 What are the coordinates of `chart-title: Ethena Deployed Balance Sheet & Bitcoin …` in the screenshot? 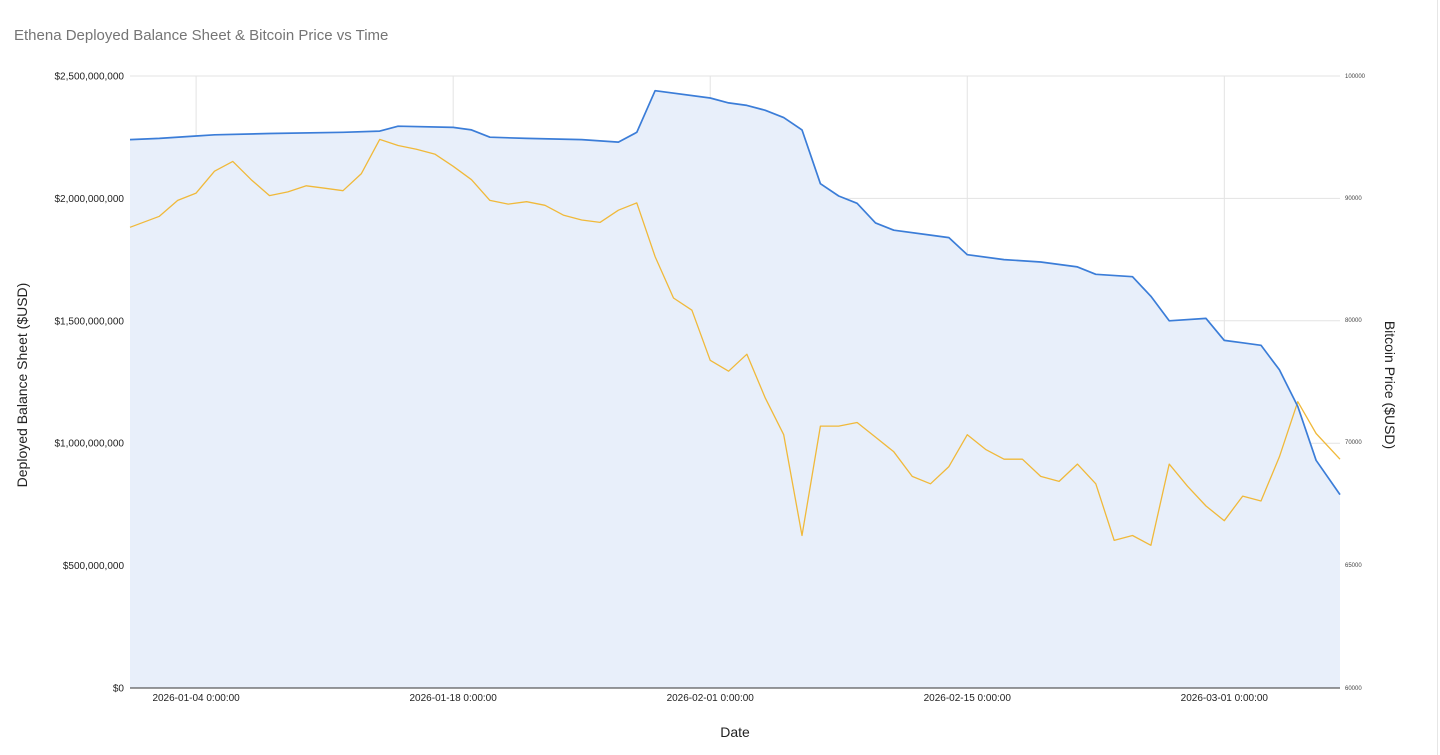 It's located at (201, 35).